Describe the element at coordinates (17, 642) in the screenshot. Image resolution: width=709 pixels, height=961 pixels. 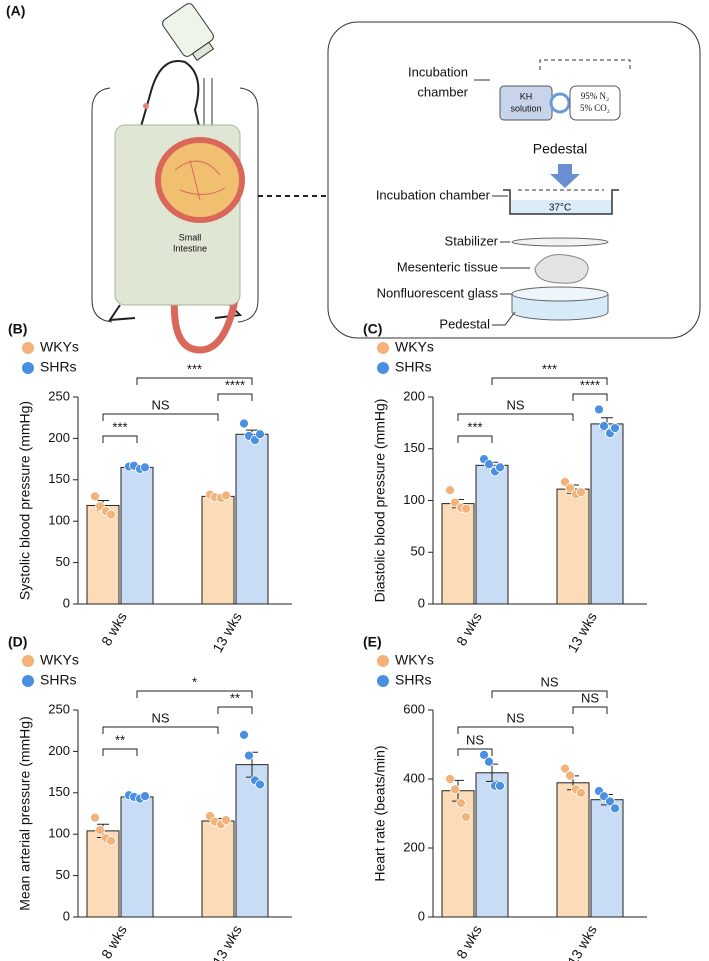
I see `panel-label: (D)` at that location.